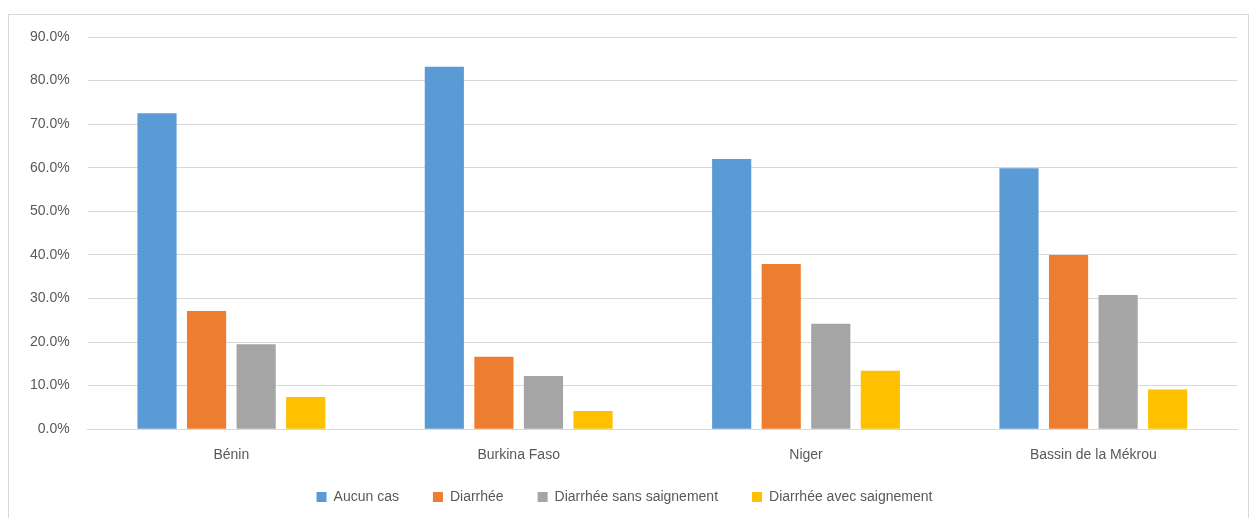  What do you see at coordinates (49, 166) in the screenshot?
I see `y-tick-label: 60.0%` at bounding box center [49, 166].